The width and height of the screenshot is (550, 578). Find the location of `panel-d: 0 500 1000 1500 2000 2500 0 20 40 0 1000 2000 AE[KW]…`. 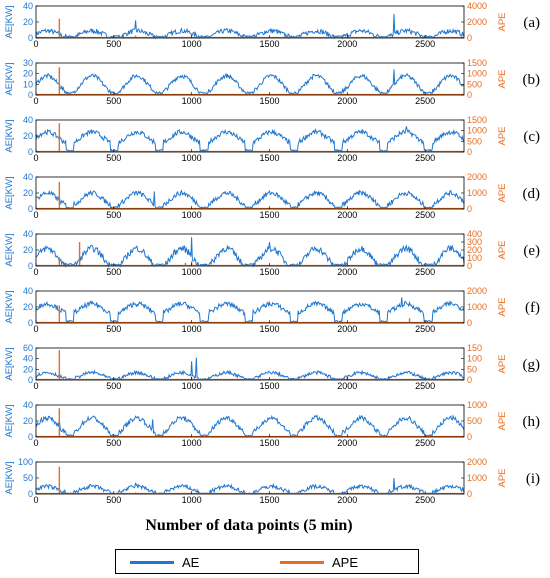

panel-d: 0 500 1000 1500 2000 2500 0 20 40 0 1000 2000 AE[KW]… is located at coordinates (272, 196).